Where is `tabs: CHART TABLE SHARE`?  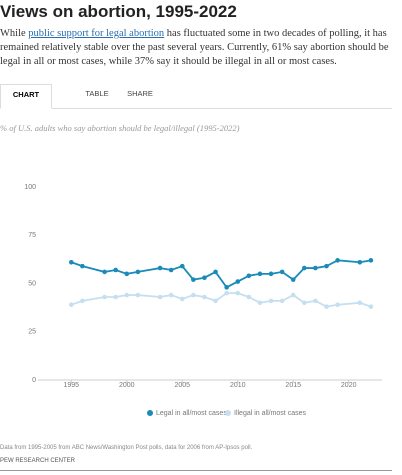
tabs: CHART TABLE SHARE is located at coordinates (196, 96).